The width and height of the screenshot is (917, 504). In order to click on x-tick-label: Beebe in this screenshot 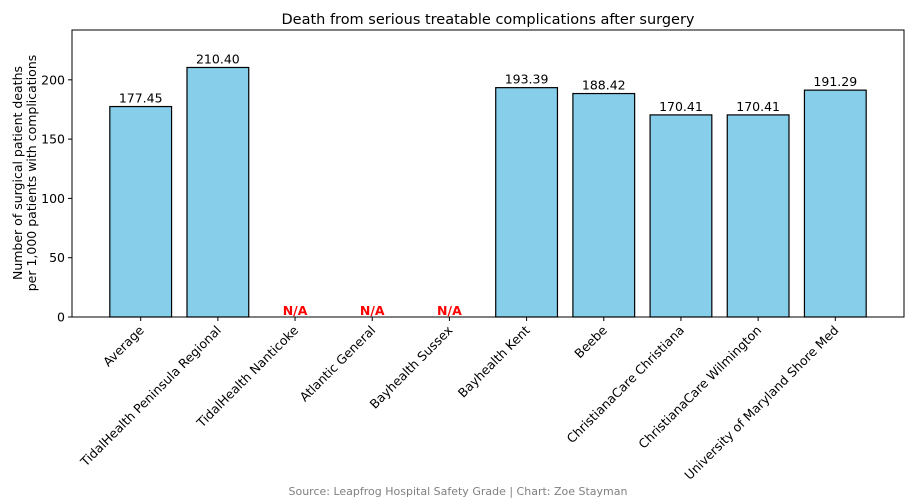, I will do `click(590, 341)`.